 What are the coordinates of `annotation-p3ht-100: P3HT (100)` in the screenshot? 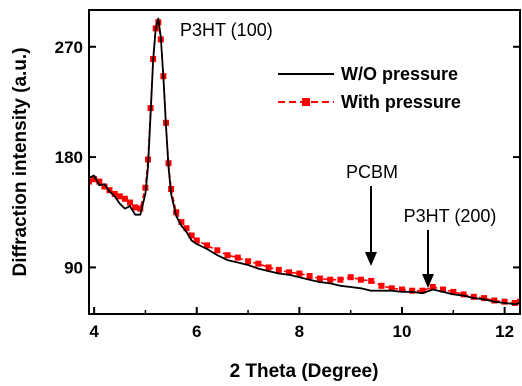 It's located at (226, 30).